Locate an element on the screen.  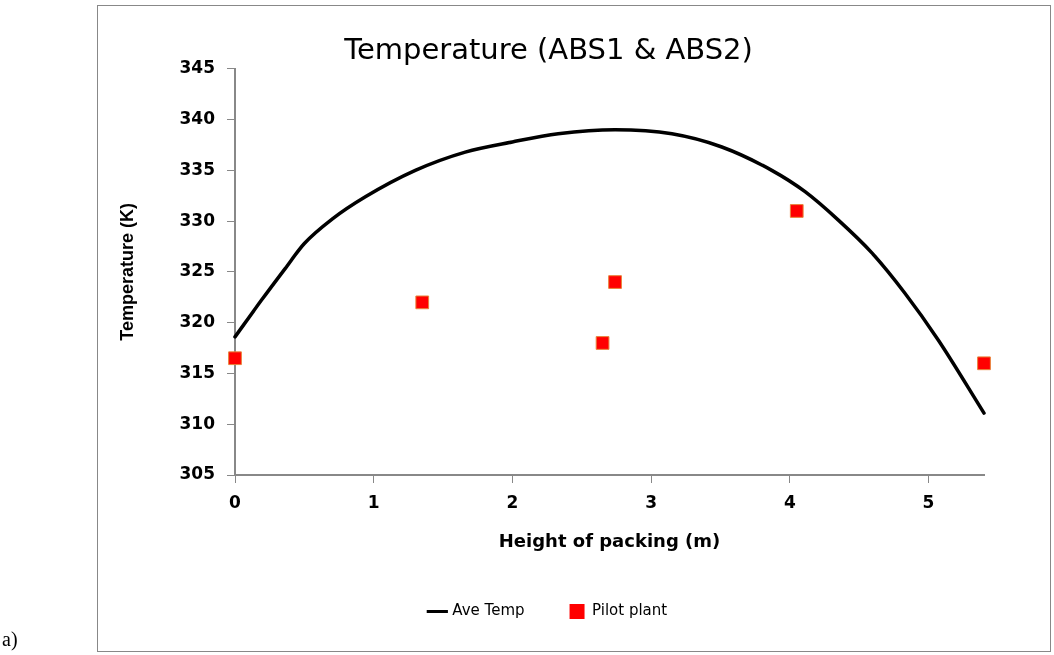
x-tick-label: 4 is located at coordinates (789, 501).